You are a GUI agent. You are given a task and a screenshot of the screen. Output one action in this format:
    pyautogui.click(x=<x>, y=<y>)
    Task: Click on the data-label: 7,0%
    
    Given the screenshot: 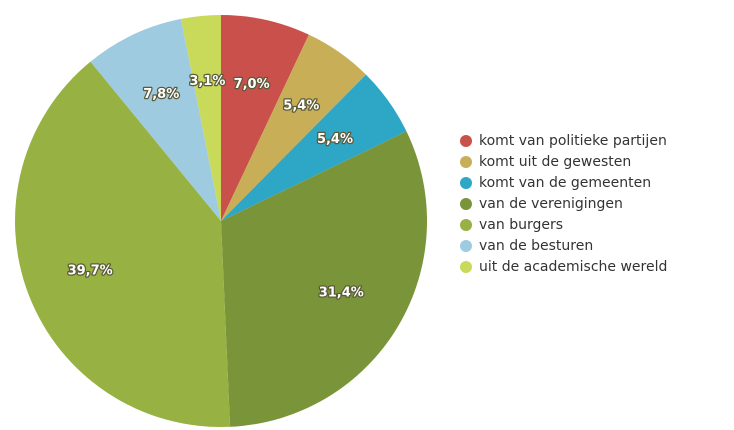 What is the action you would take?
    pyautogui.click(x=252, y=84)
    